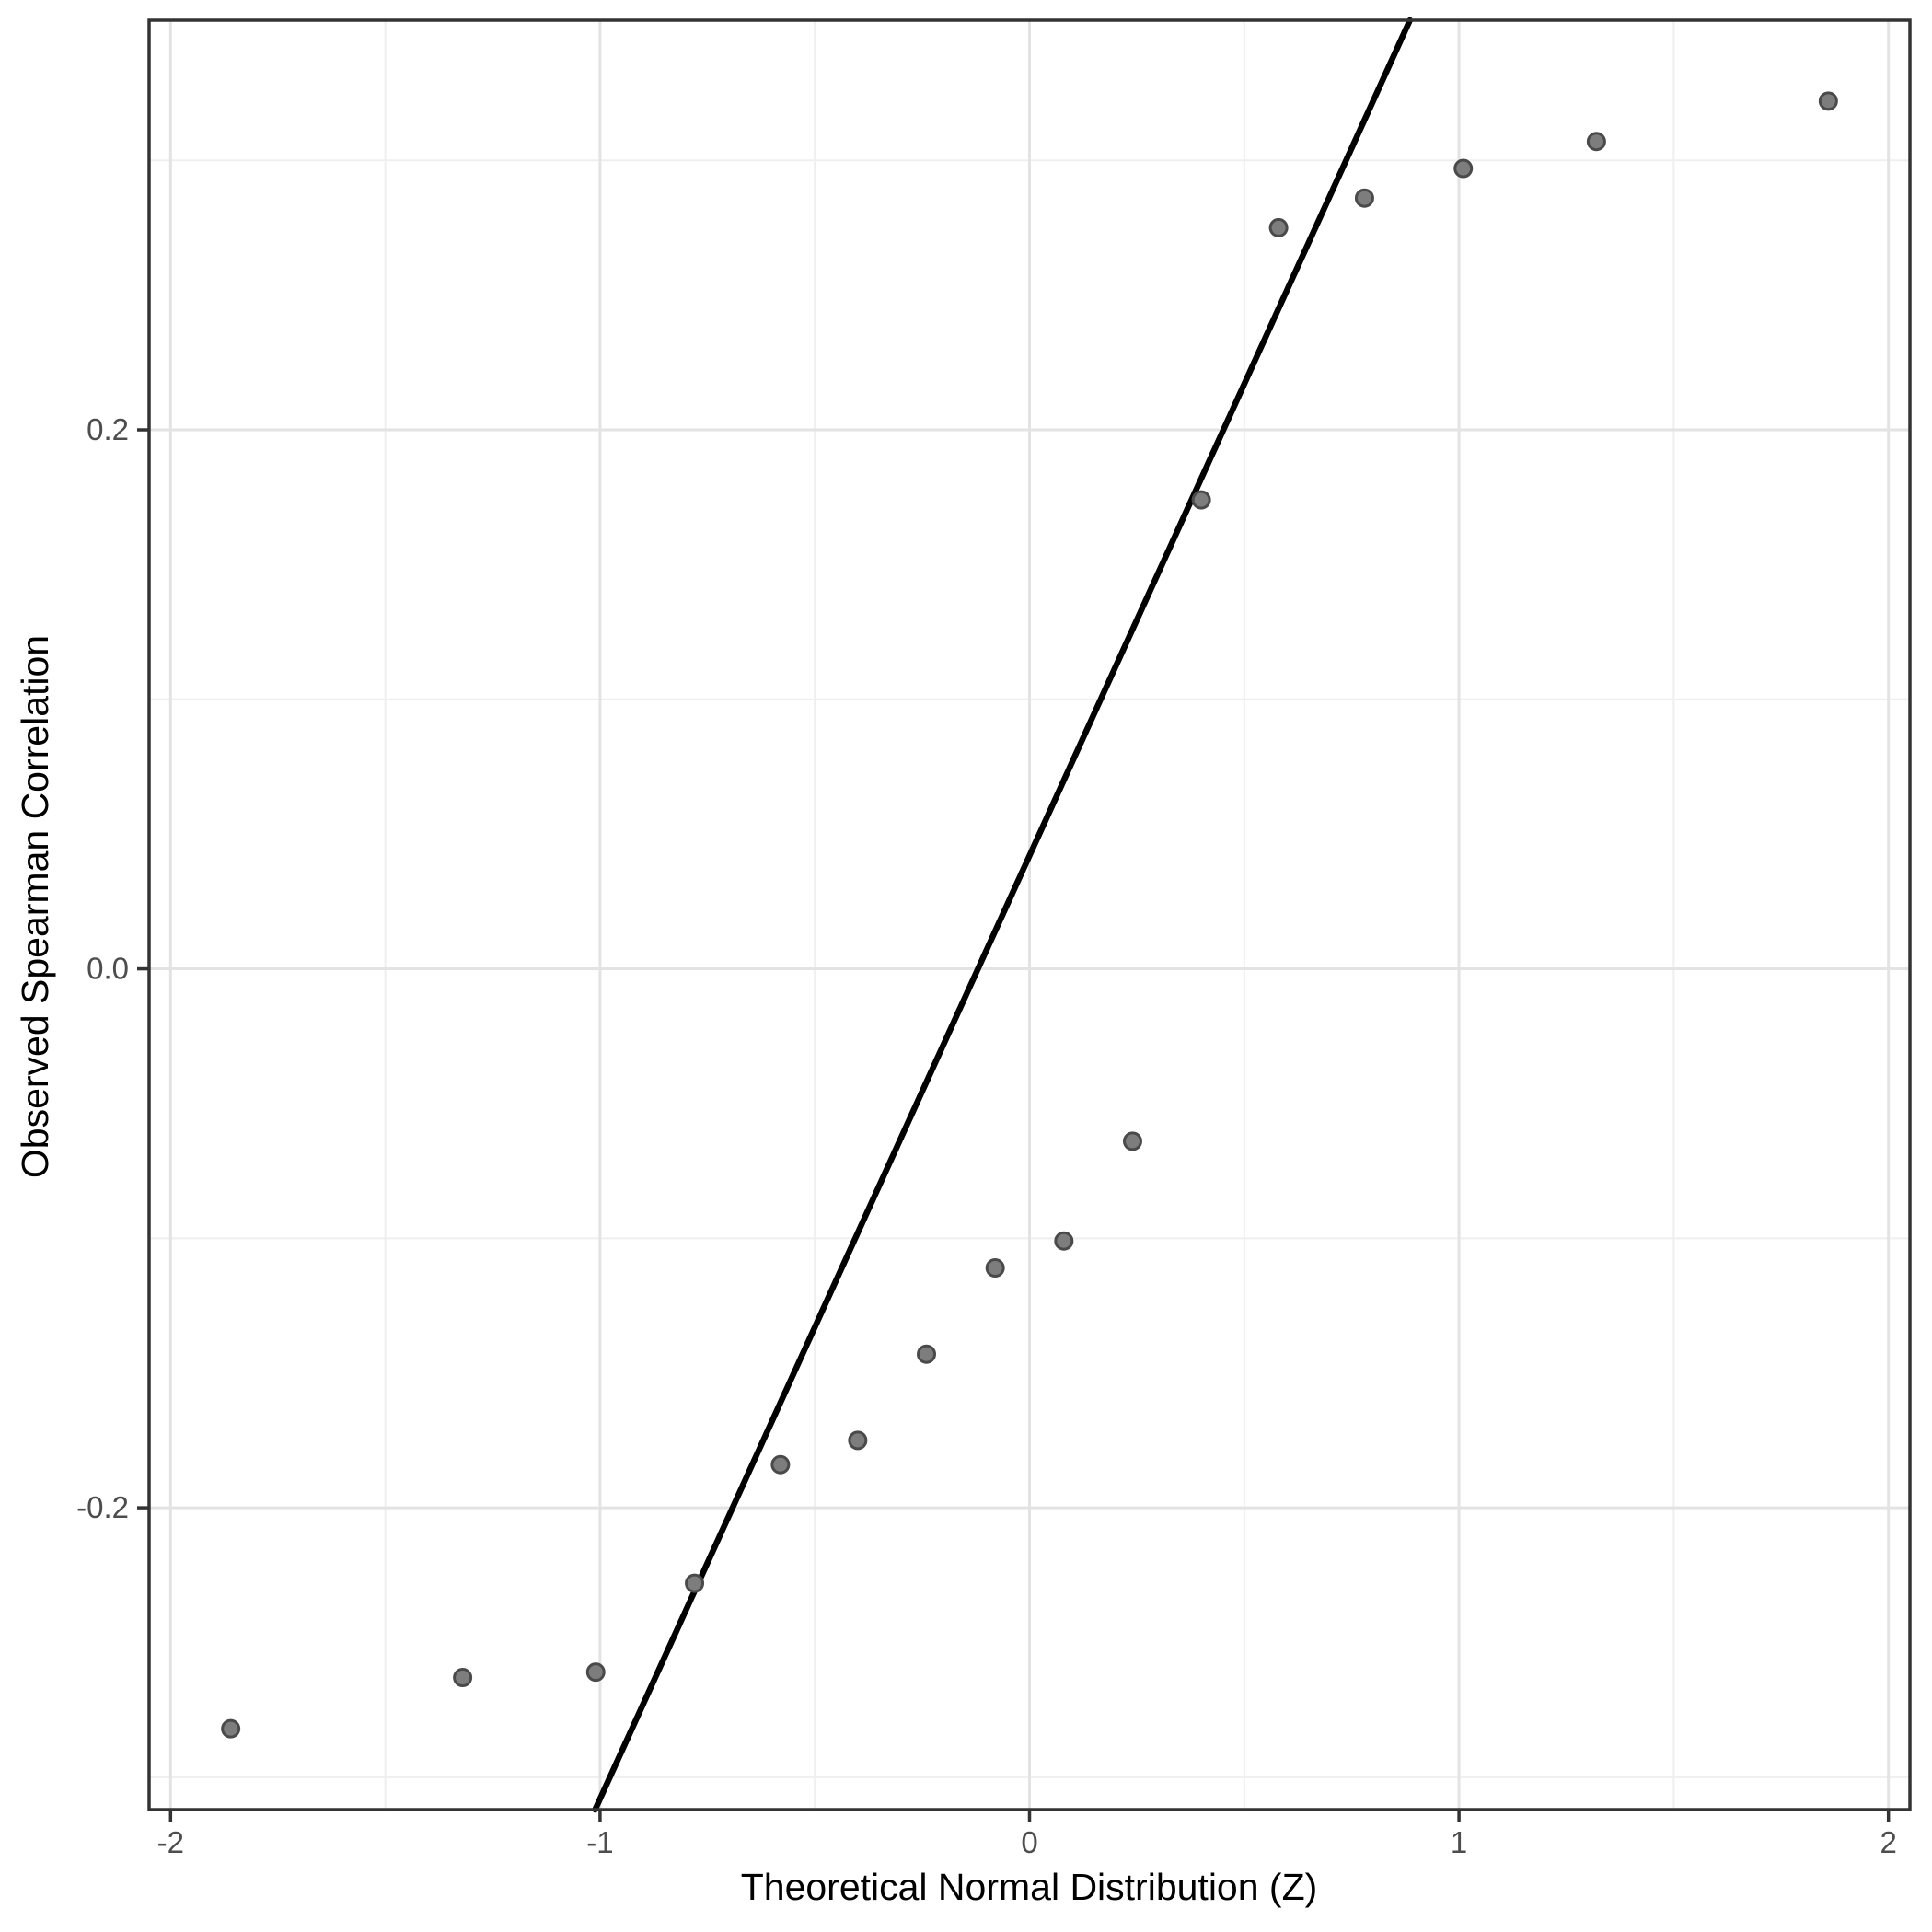  What do you see at coordinates (171, 1842) in the screenshot?
I see `x-tick-label: -2` at bounding box center [171, 1842].